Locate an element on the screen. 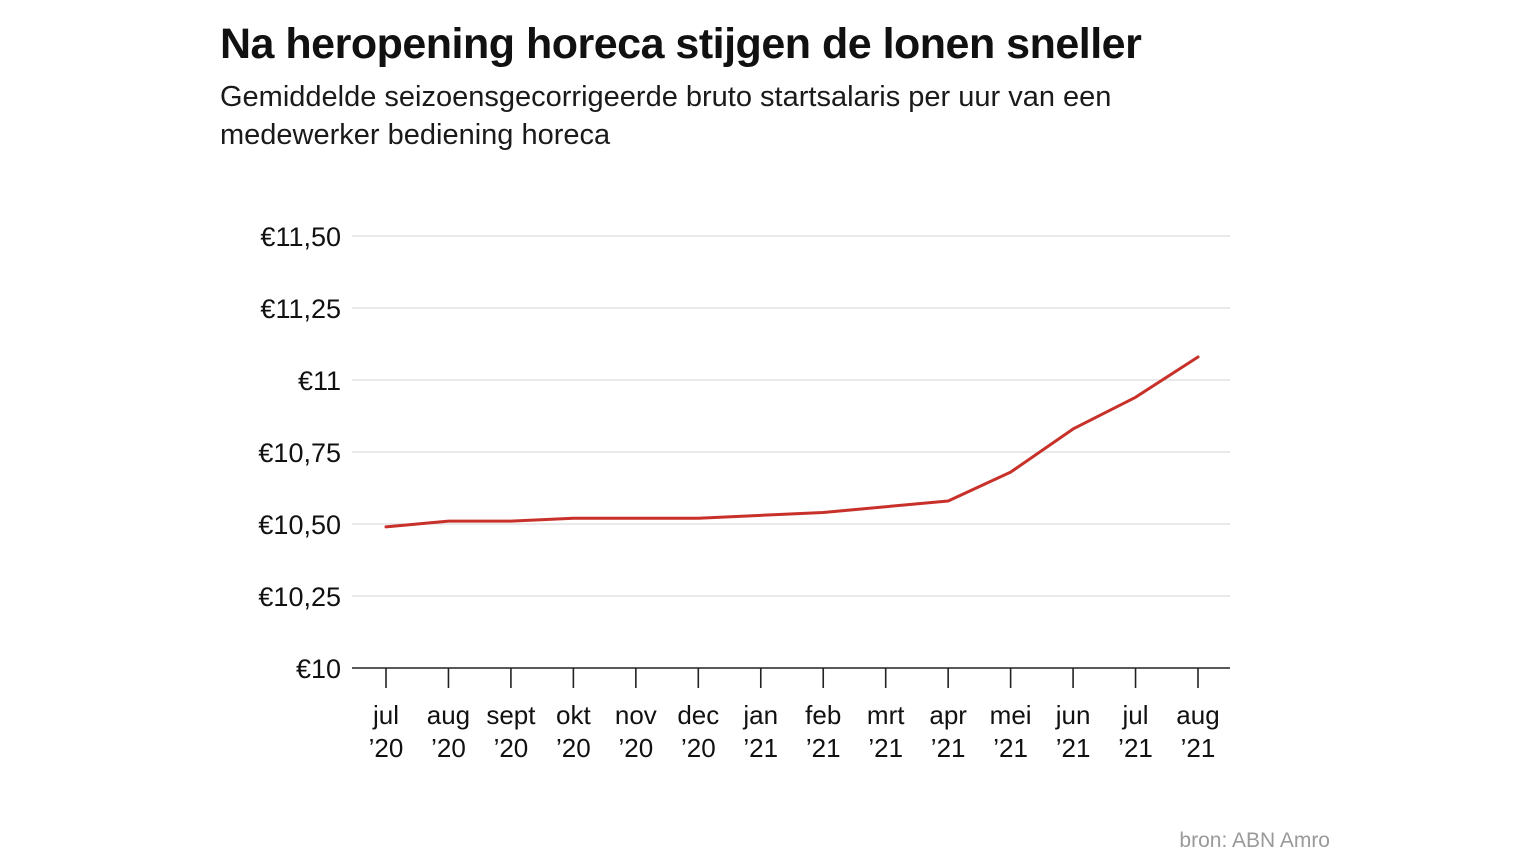  y-tick-labels: €10 €10,25 €10,50 €10,75 €11 €11,25 €11,50 is located at coordinates (299, 453).